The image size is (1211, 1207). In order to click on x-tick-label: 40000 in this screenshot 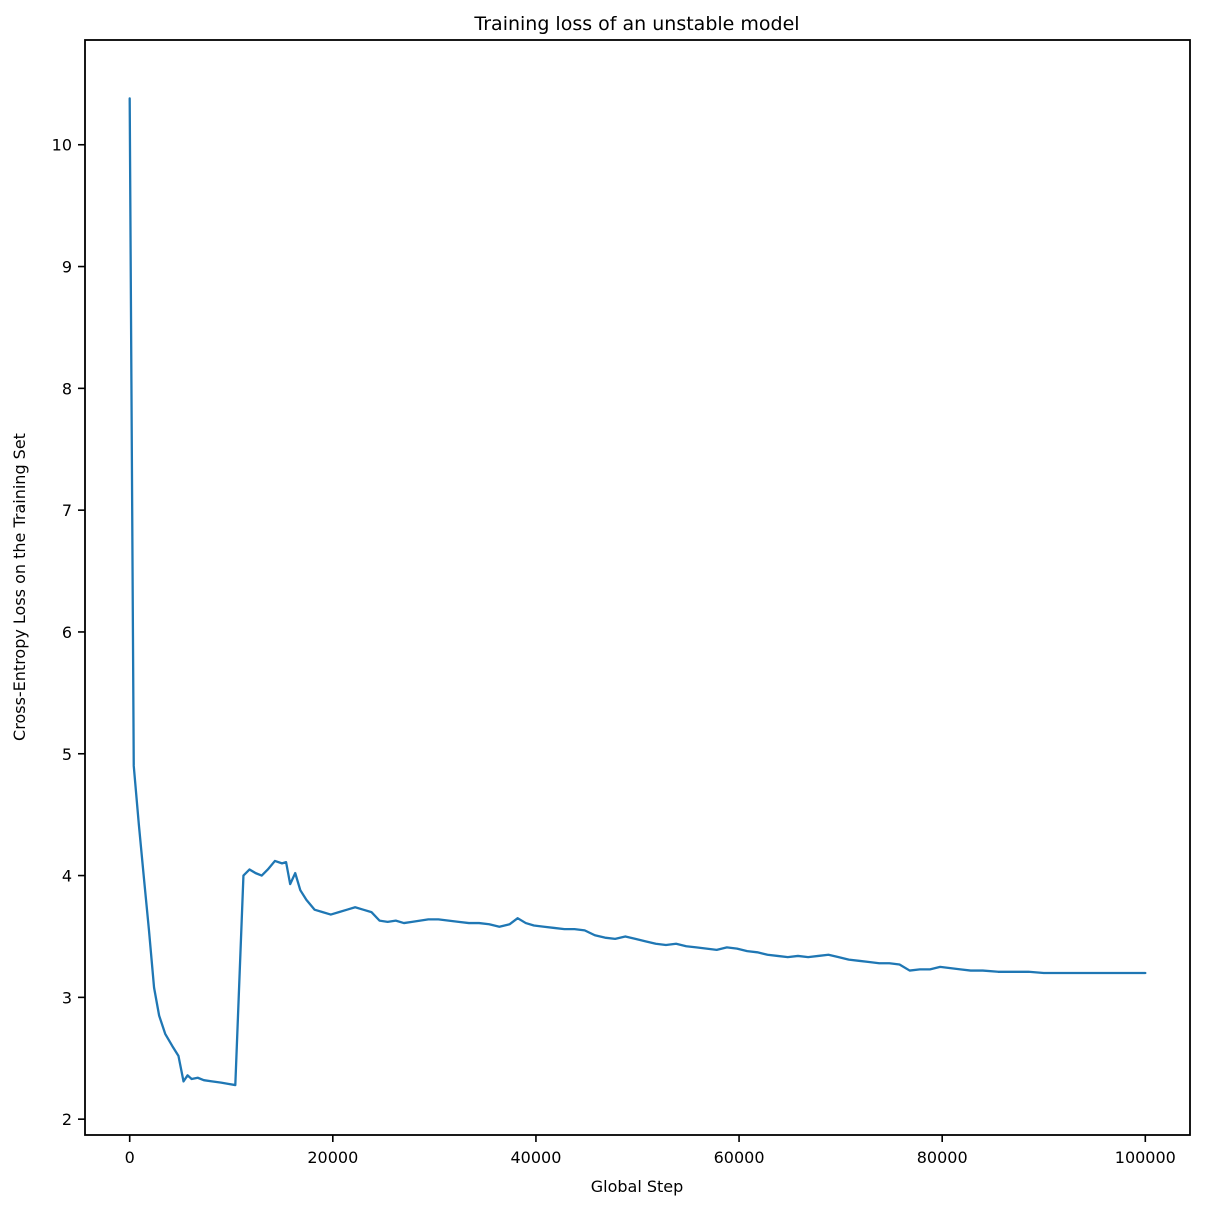, I will do `click(535, 1157)`.